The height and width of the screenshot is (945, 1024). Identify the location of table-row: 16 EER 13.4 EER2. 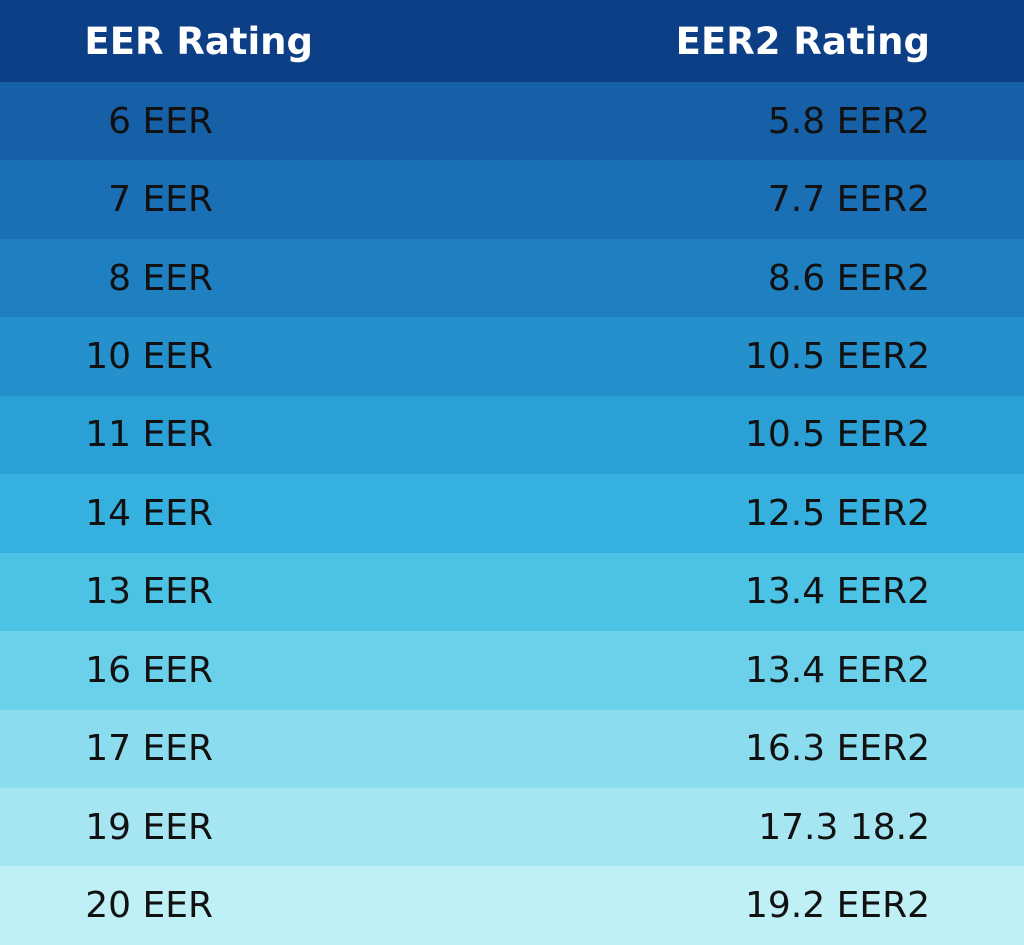
(512, 670).